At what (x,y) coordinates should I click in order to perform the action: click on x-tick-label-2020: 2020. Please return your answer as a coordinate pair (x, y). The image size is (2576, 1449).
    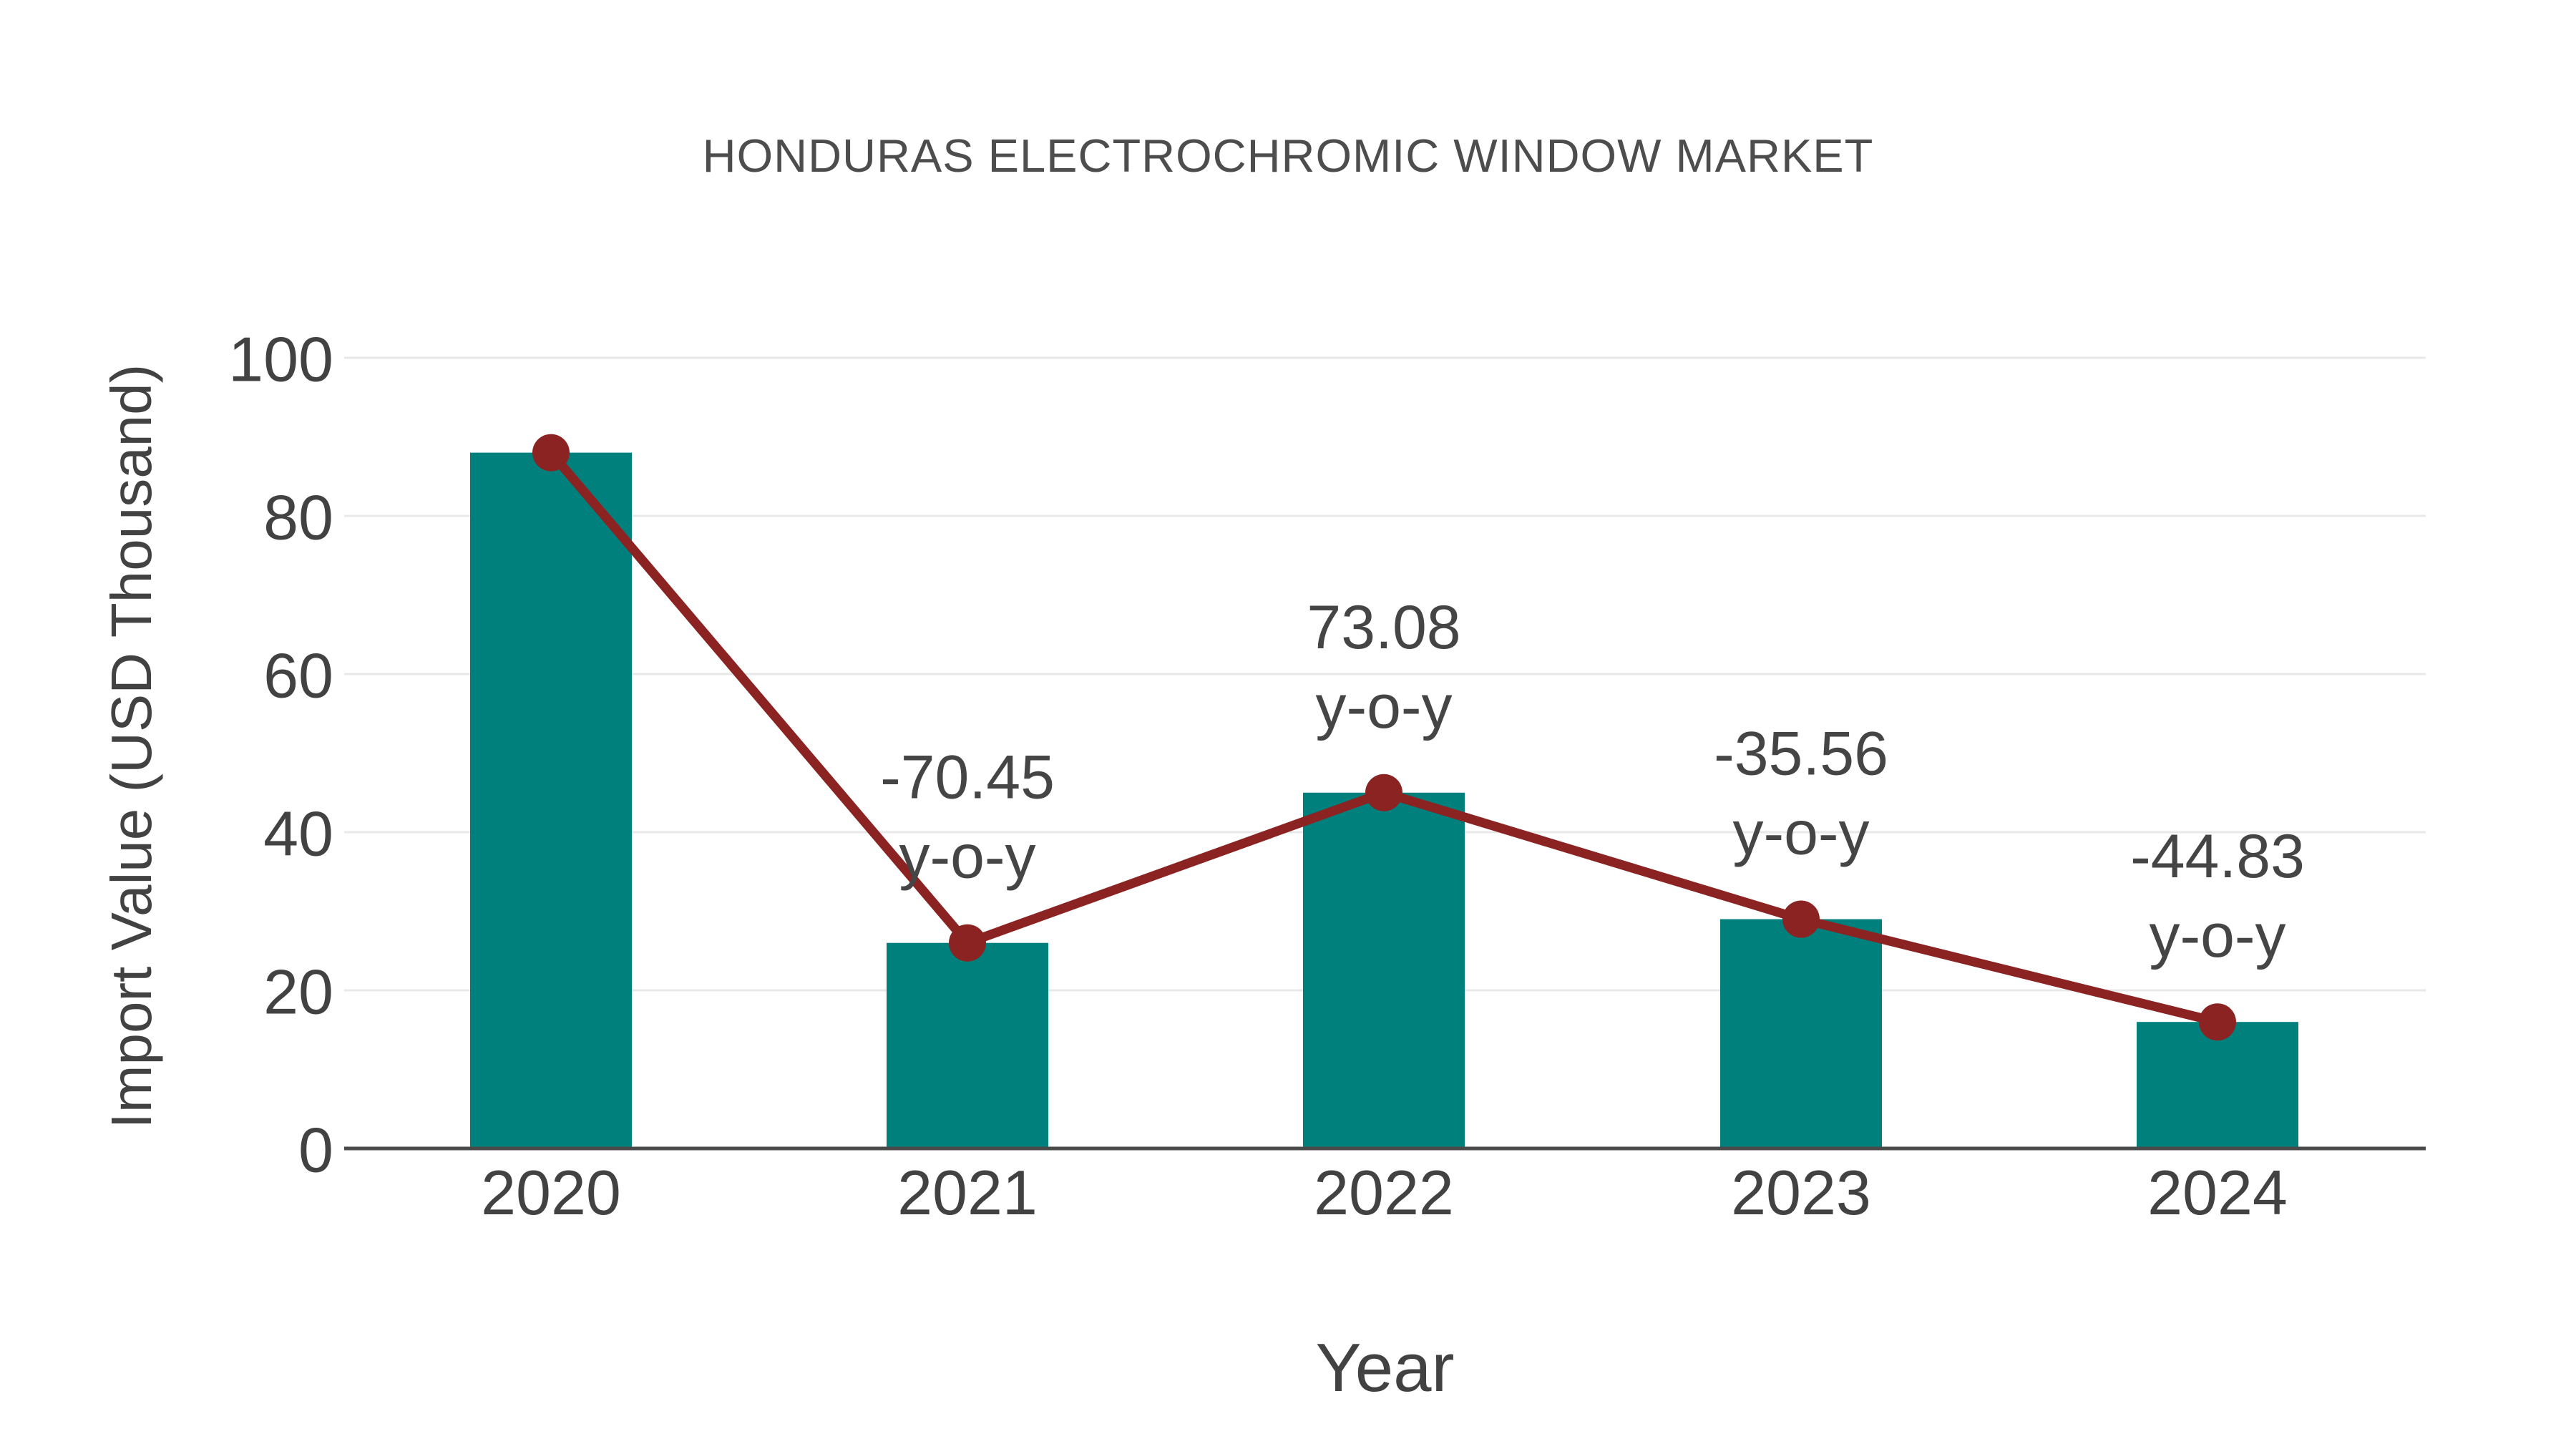
    Looking at the image, I should click on (551, 1192).